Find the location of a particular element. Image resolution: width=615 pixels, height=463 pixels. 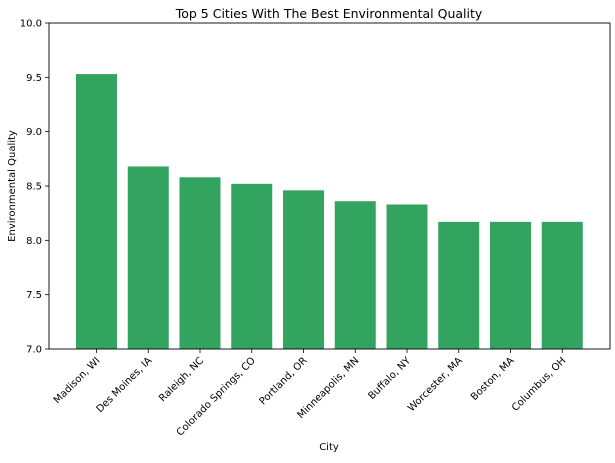

y-tick-label: 8.5 is located at coordinates (34, 187).